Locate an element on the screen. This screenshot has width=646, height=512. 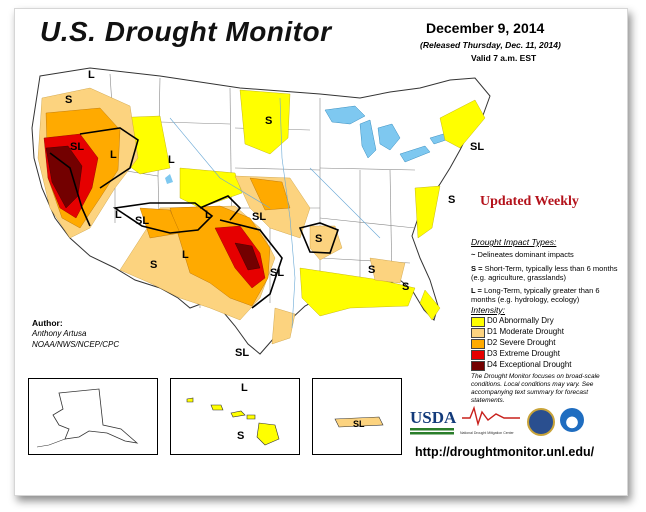
d4-areas is located at coordinates (153, 208).